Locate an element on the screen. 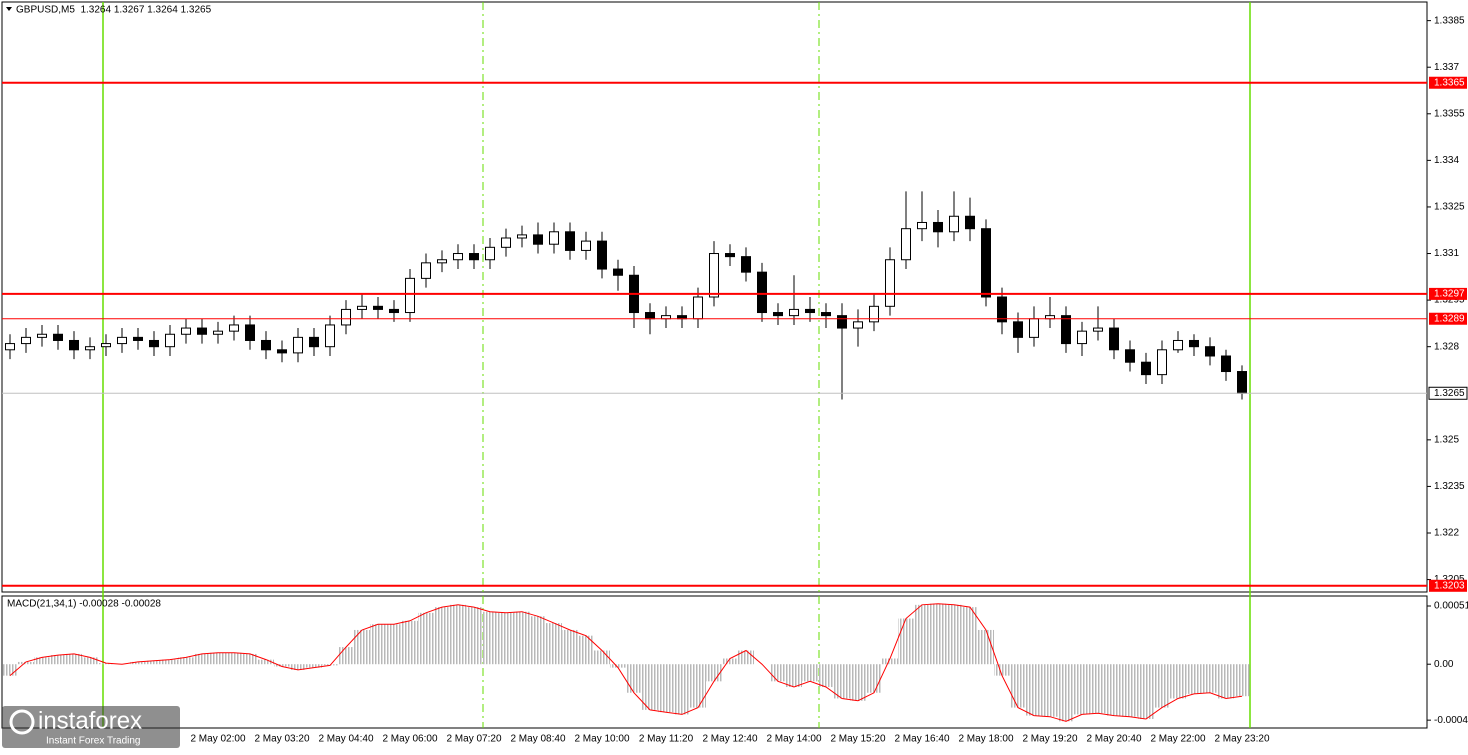 This screenshot has height=755, width=1468. x-tick-label: 2 May 12:40 is located at coordinates (729, 739).